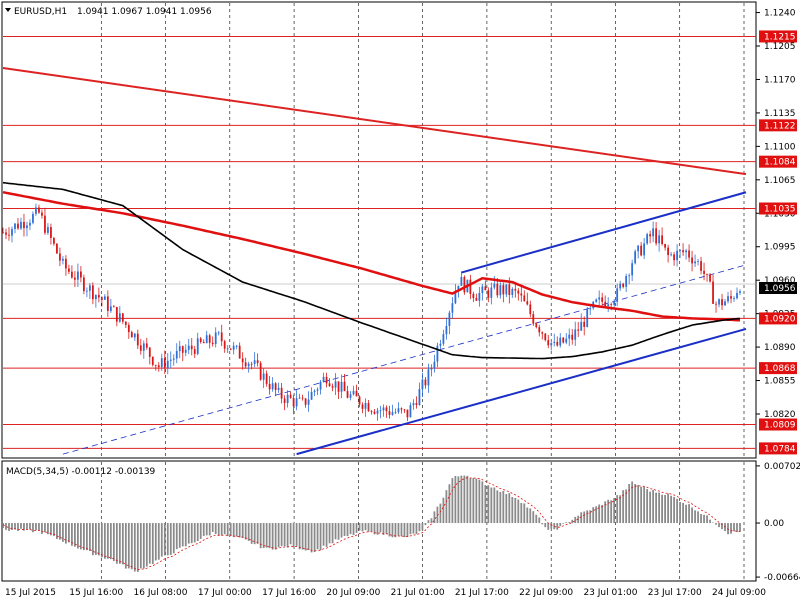  Describe the element at coordinates (353, 593) in the screenshot. I see `x-tick-label: 20 Jul 09:00` at that location.